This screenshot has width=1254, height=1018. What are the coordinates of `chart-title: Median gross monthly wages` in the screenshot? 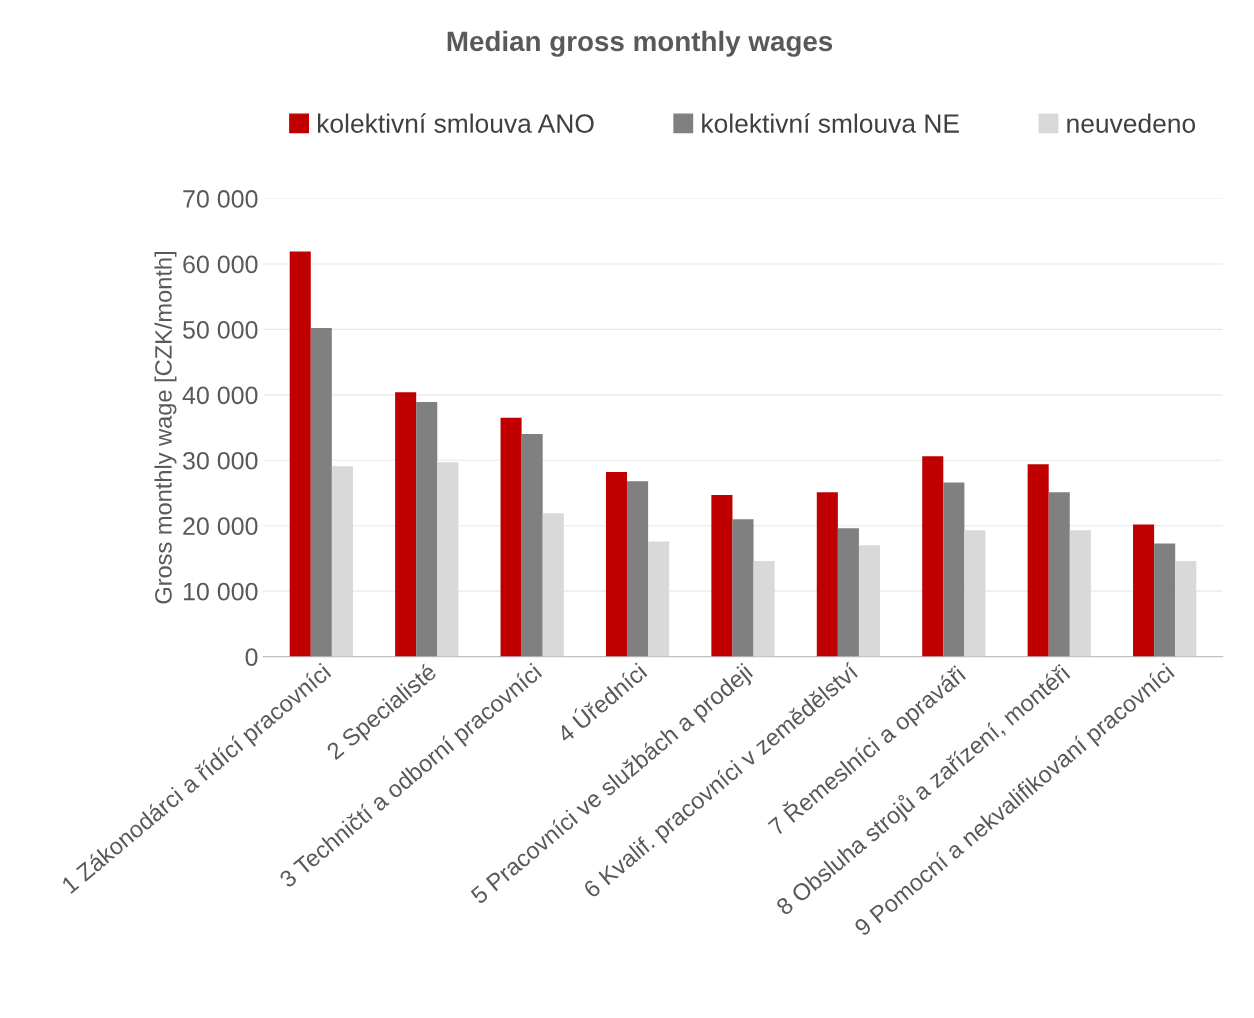 It's located at (640, 43).